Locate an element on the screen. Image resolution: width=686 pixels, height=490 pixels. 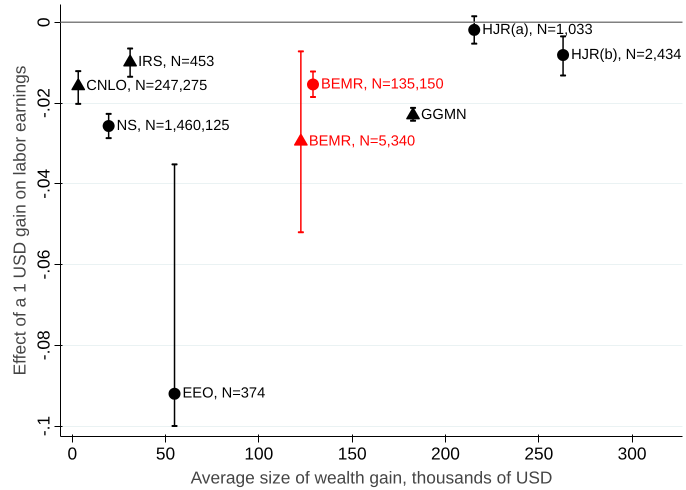
annotation: EEO, N=374 is located at coordinates (224, 394).